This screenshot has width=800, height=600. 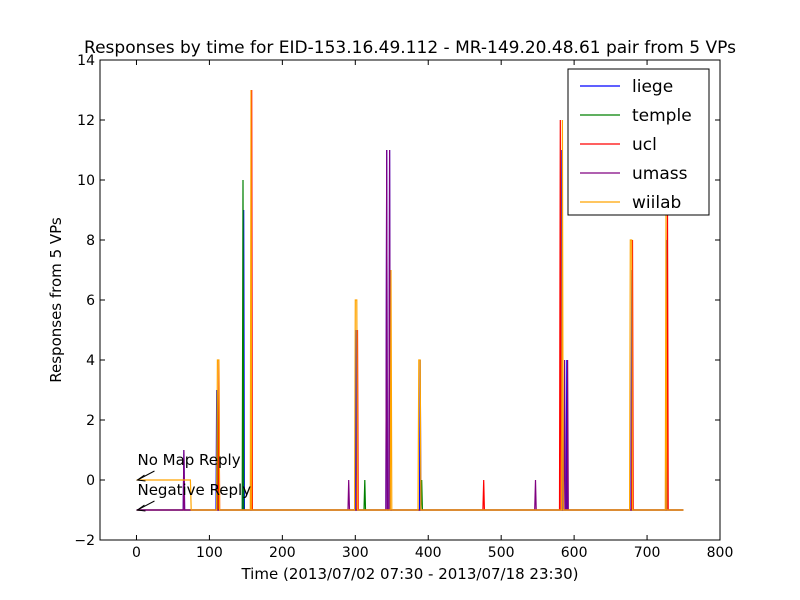 What do you see at coordinates (355, 553) in the screenshot?
I see `x-tick-label: 300` at bounding box center [355, 553].